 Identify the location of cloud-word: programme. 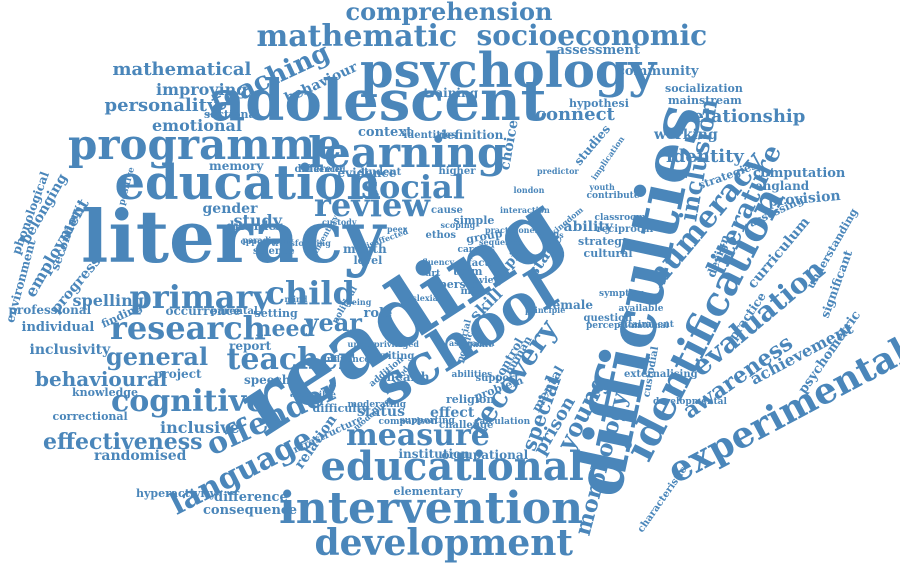
(205, 144).